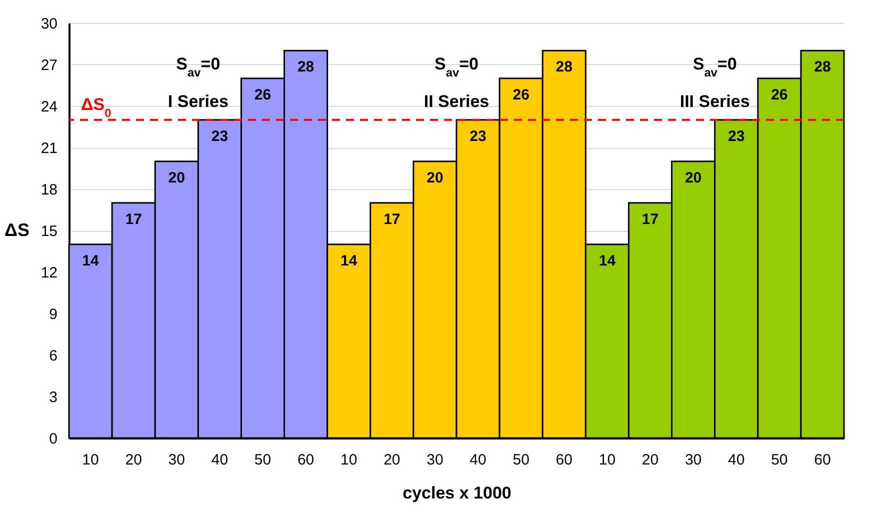  What do you see at coordinates (49, 65) in the screenshot?
I see `y-tick-label: 27` at bounding box center [49, 65].